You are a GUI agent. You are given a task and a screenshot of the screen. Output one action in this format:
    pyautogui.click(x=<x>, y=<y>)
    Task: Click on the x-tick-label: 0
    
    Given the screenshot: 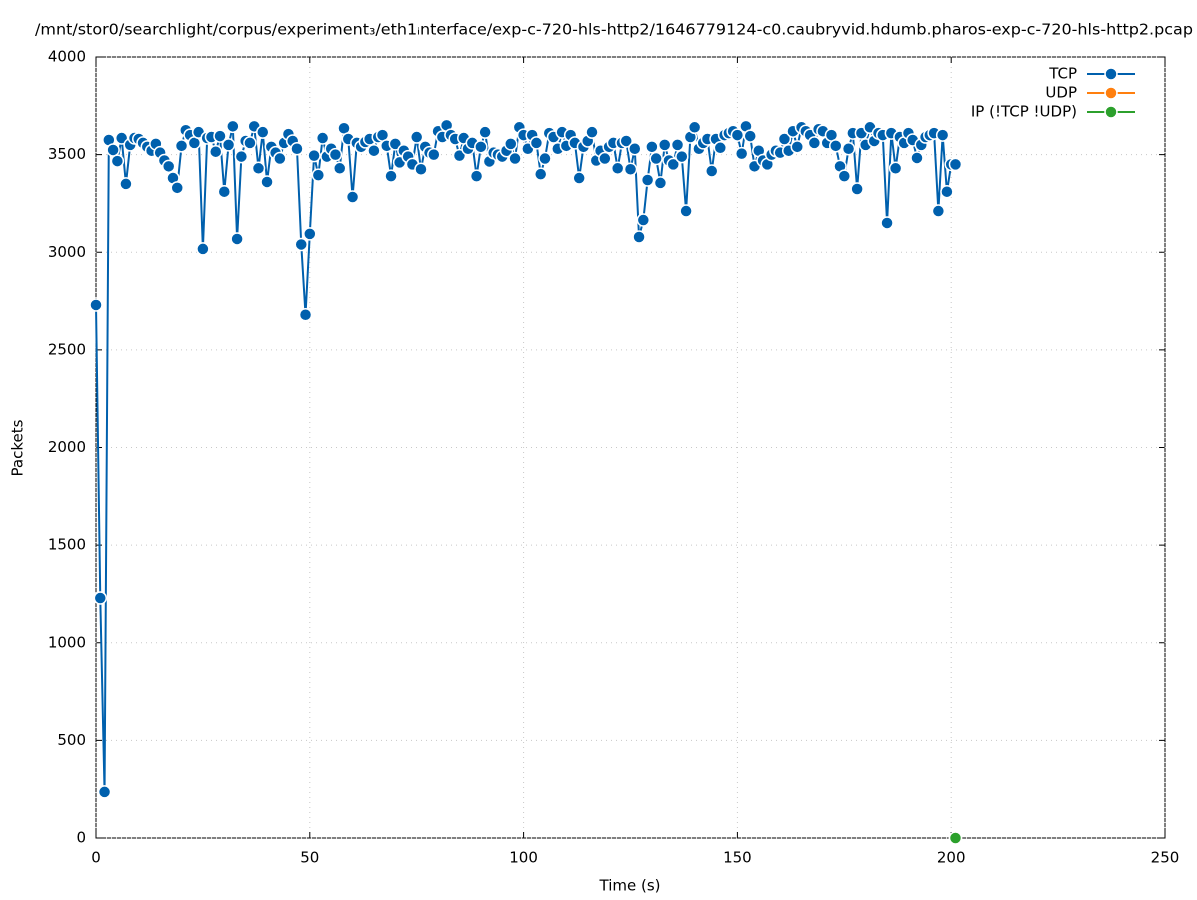 What is the action you would take?
    pyautogui.click(x=96, y=858)
    